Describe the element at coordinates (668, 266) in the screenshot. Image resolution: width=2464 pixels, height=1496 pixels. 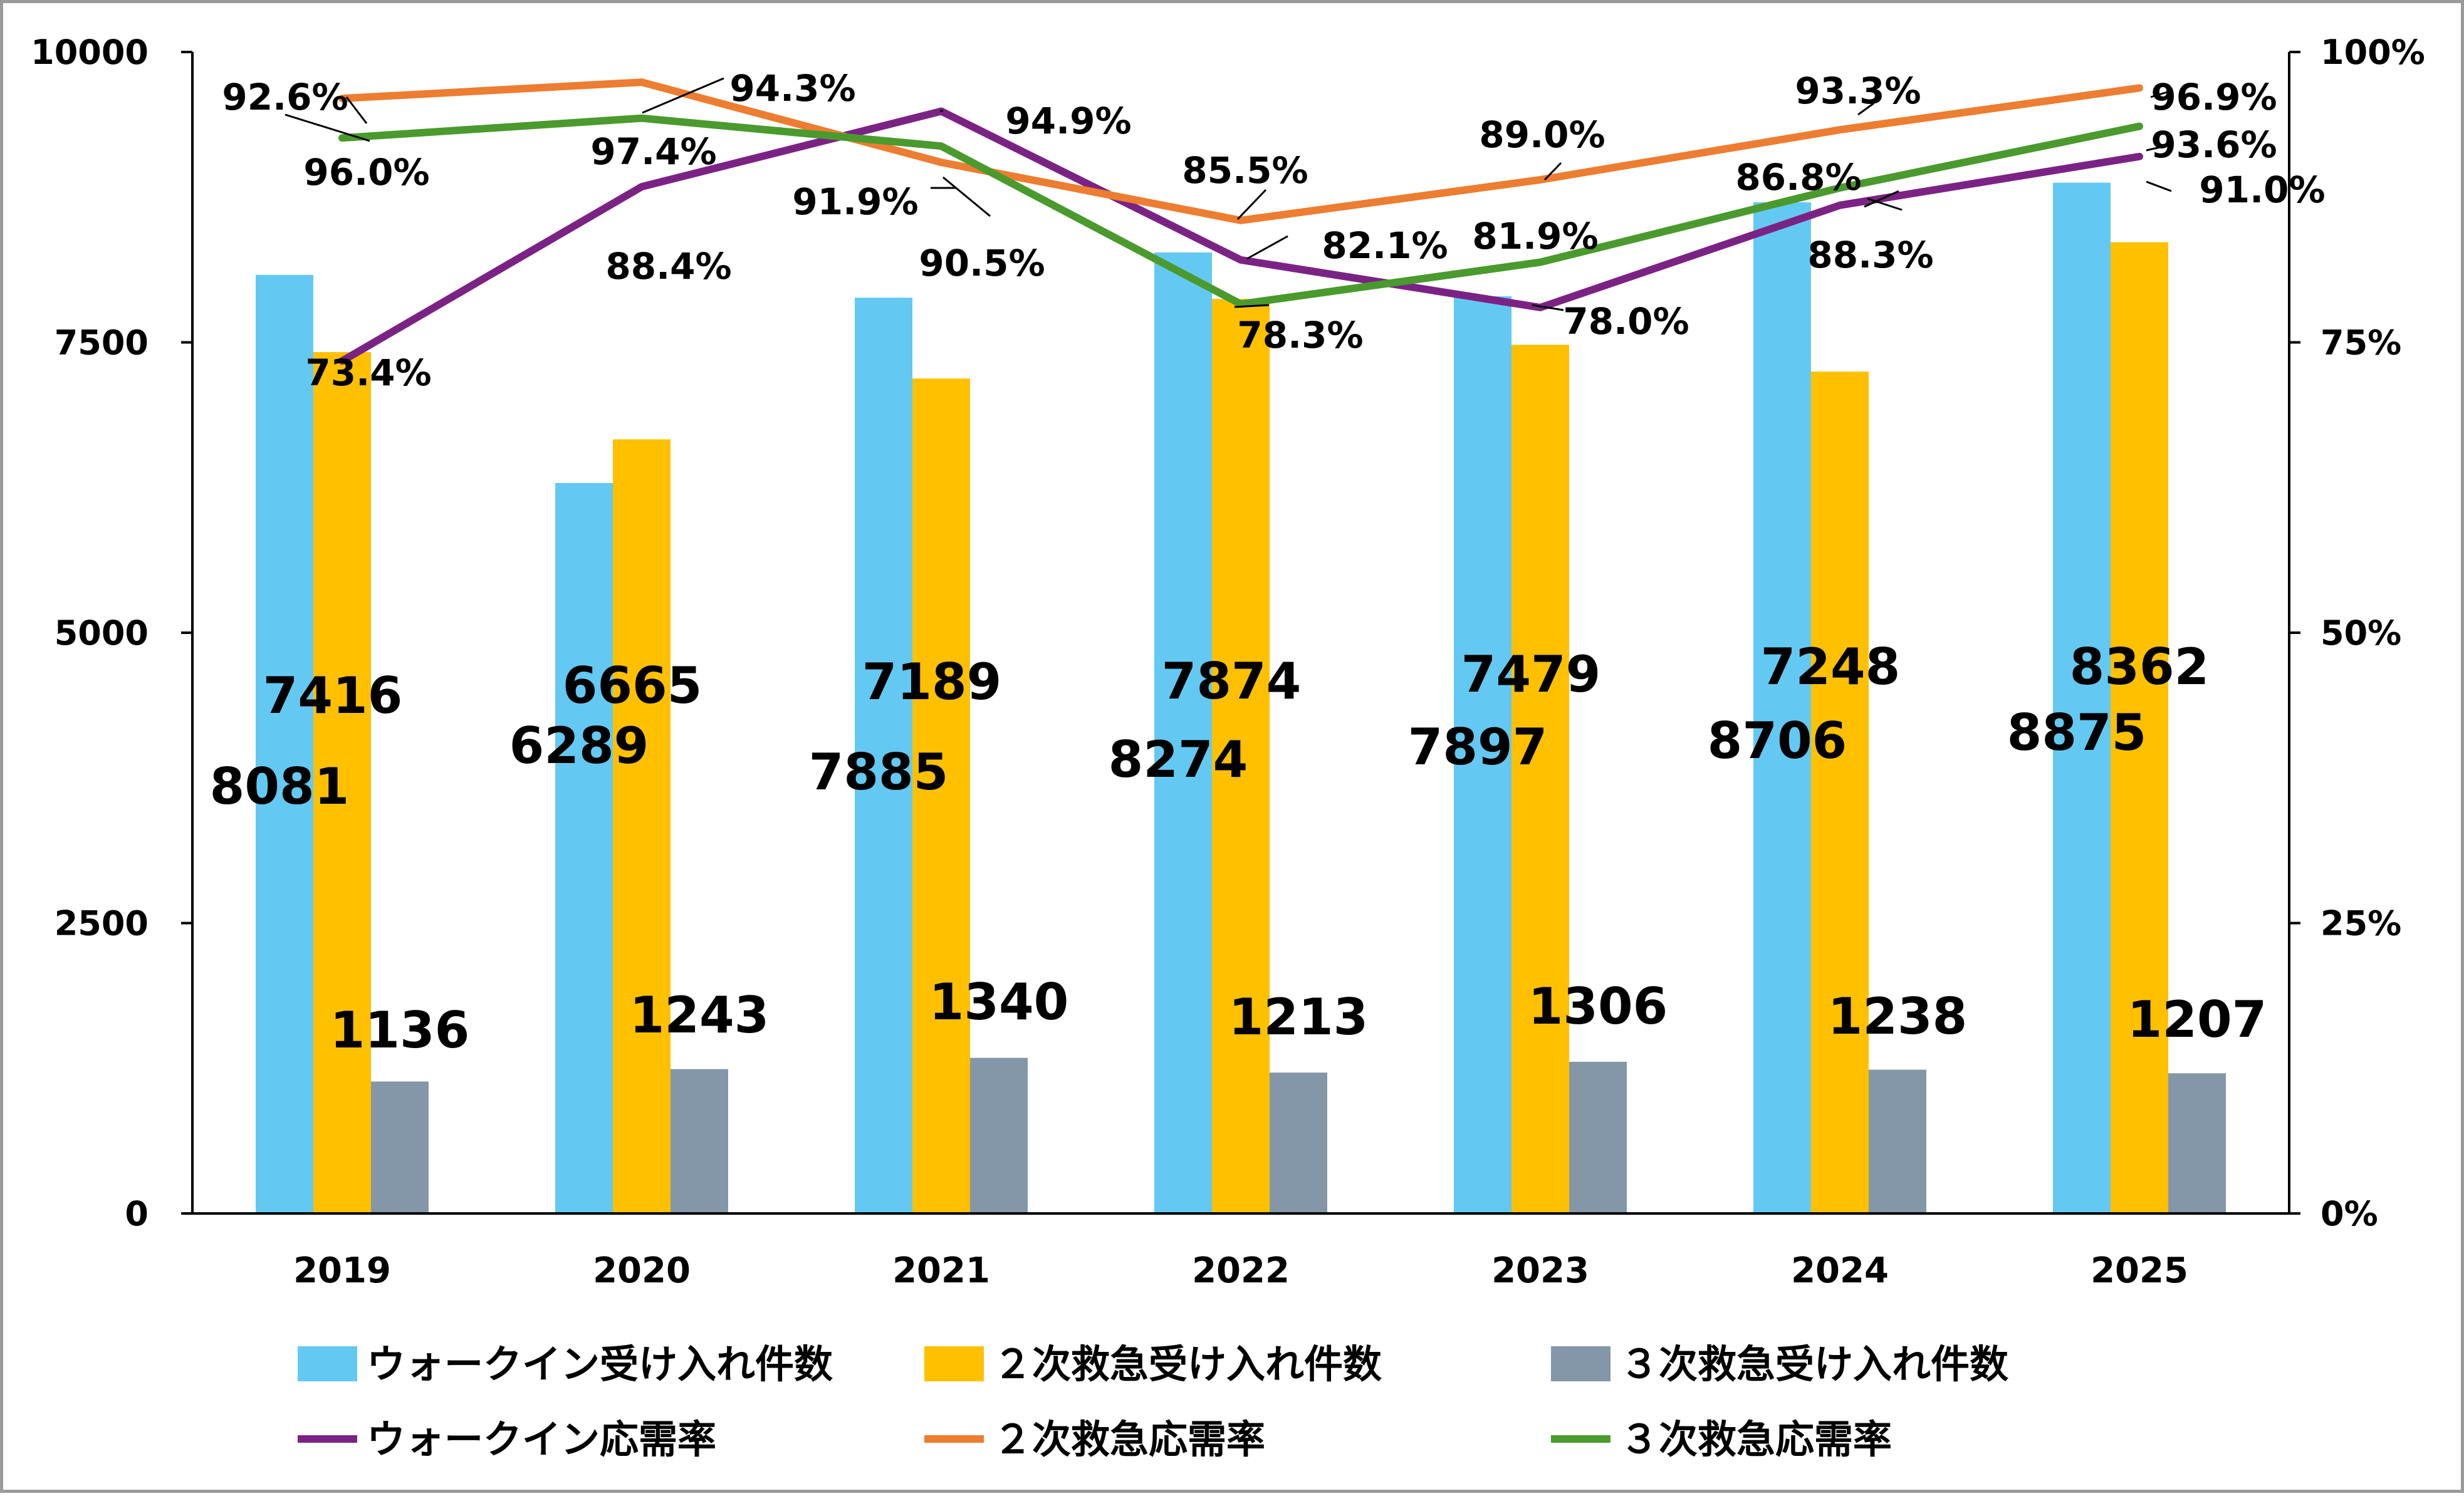
I see `line-value-label: 88.4%` at that location.